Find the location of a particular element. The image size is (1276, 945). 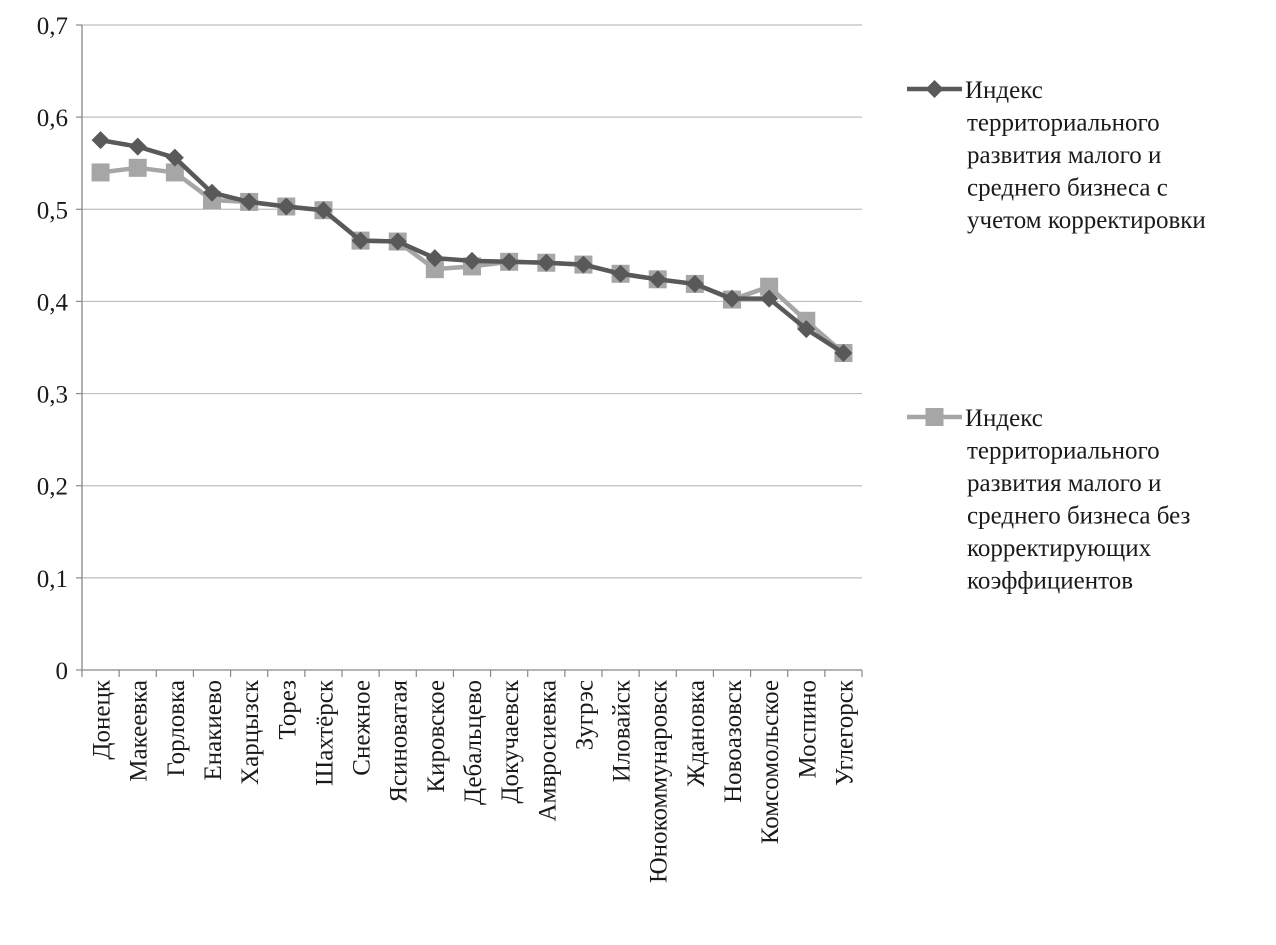

x-tick-label: Макеевка is located at coordinates (139, 731).